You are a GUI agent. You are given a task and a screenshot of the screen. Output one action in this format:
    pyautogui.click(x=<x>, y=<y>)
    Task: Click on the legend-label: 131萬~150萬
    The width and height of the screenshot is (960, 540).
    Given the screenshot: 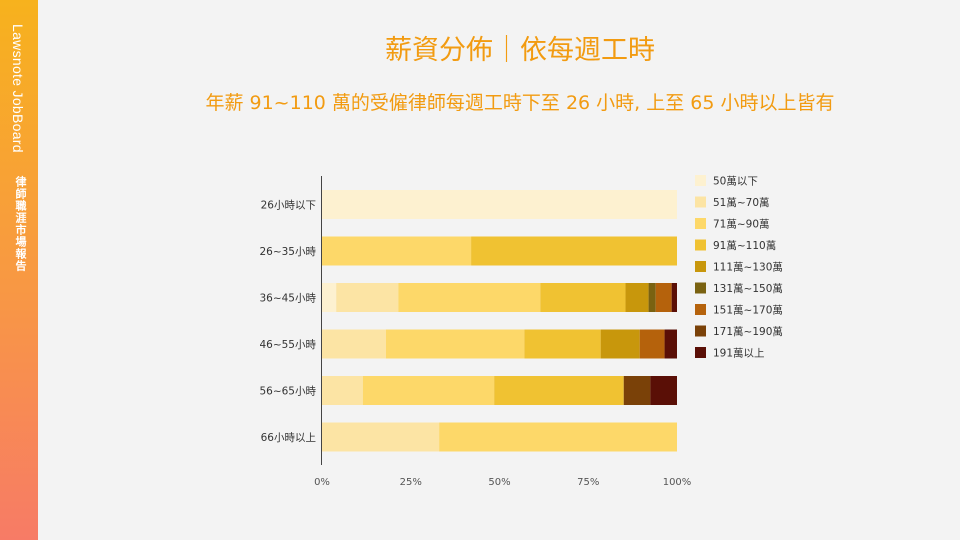 What is the action you would take?
    pyautogui.click(x=748, y=288)
    